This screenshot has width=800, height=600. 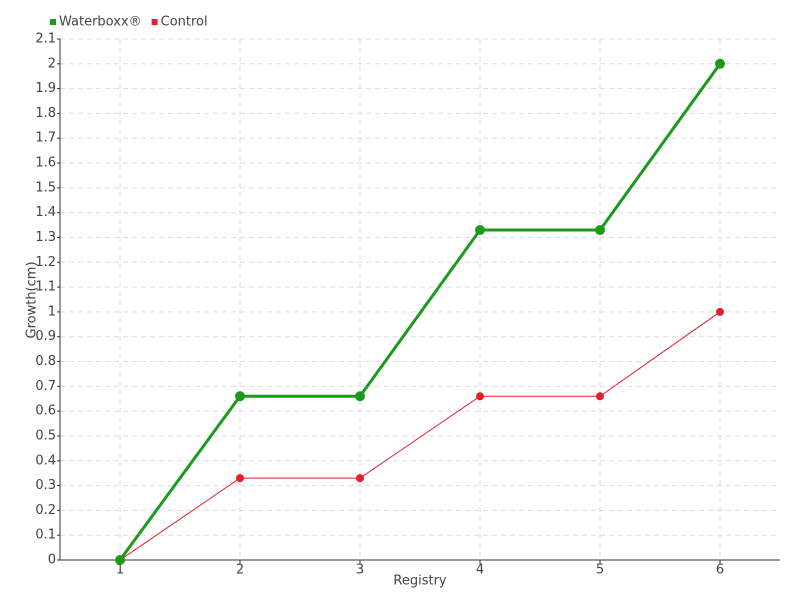 I want to click on y-tick-label: 1.6, so click(x=45, y=163).